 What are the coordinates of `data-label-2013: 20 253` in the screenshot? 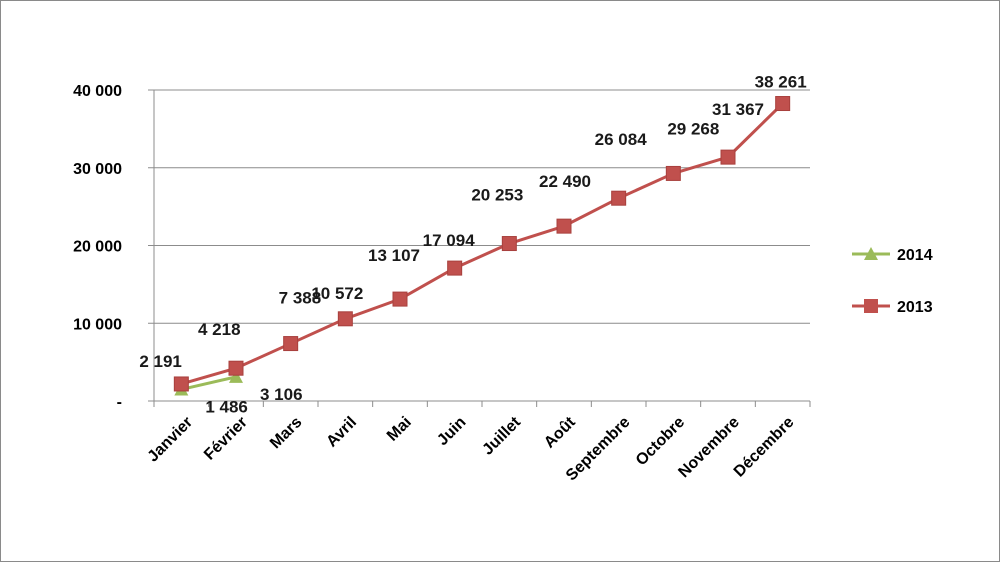 It's located at (497, 195).